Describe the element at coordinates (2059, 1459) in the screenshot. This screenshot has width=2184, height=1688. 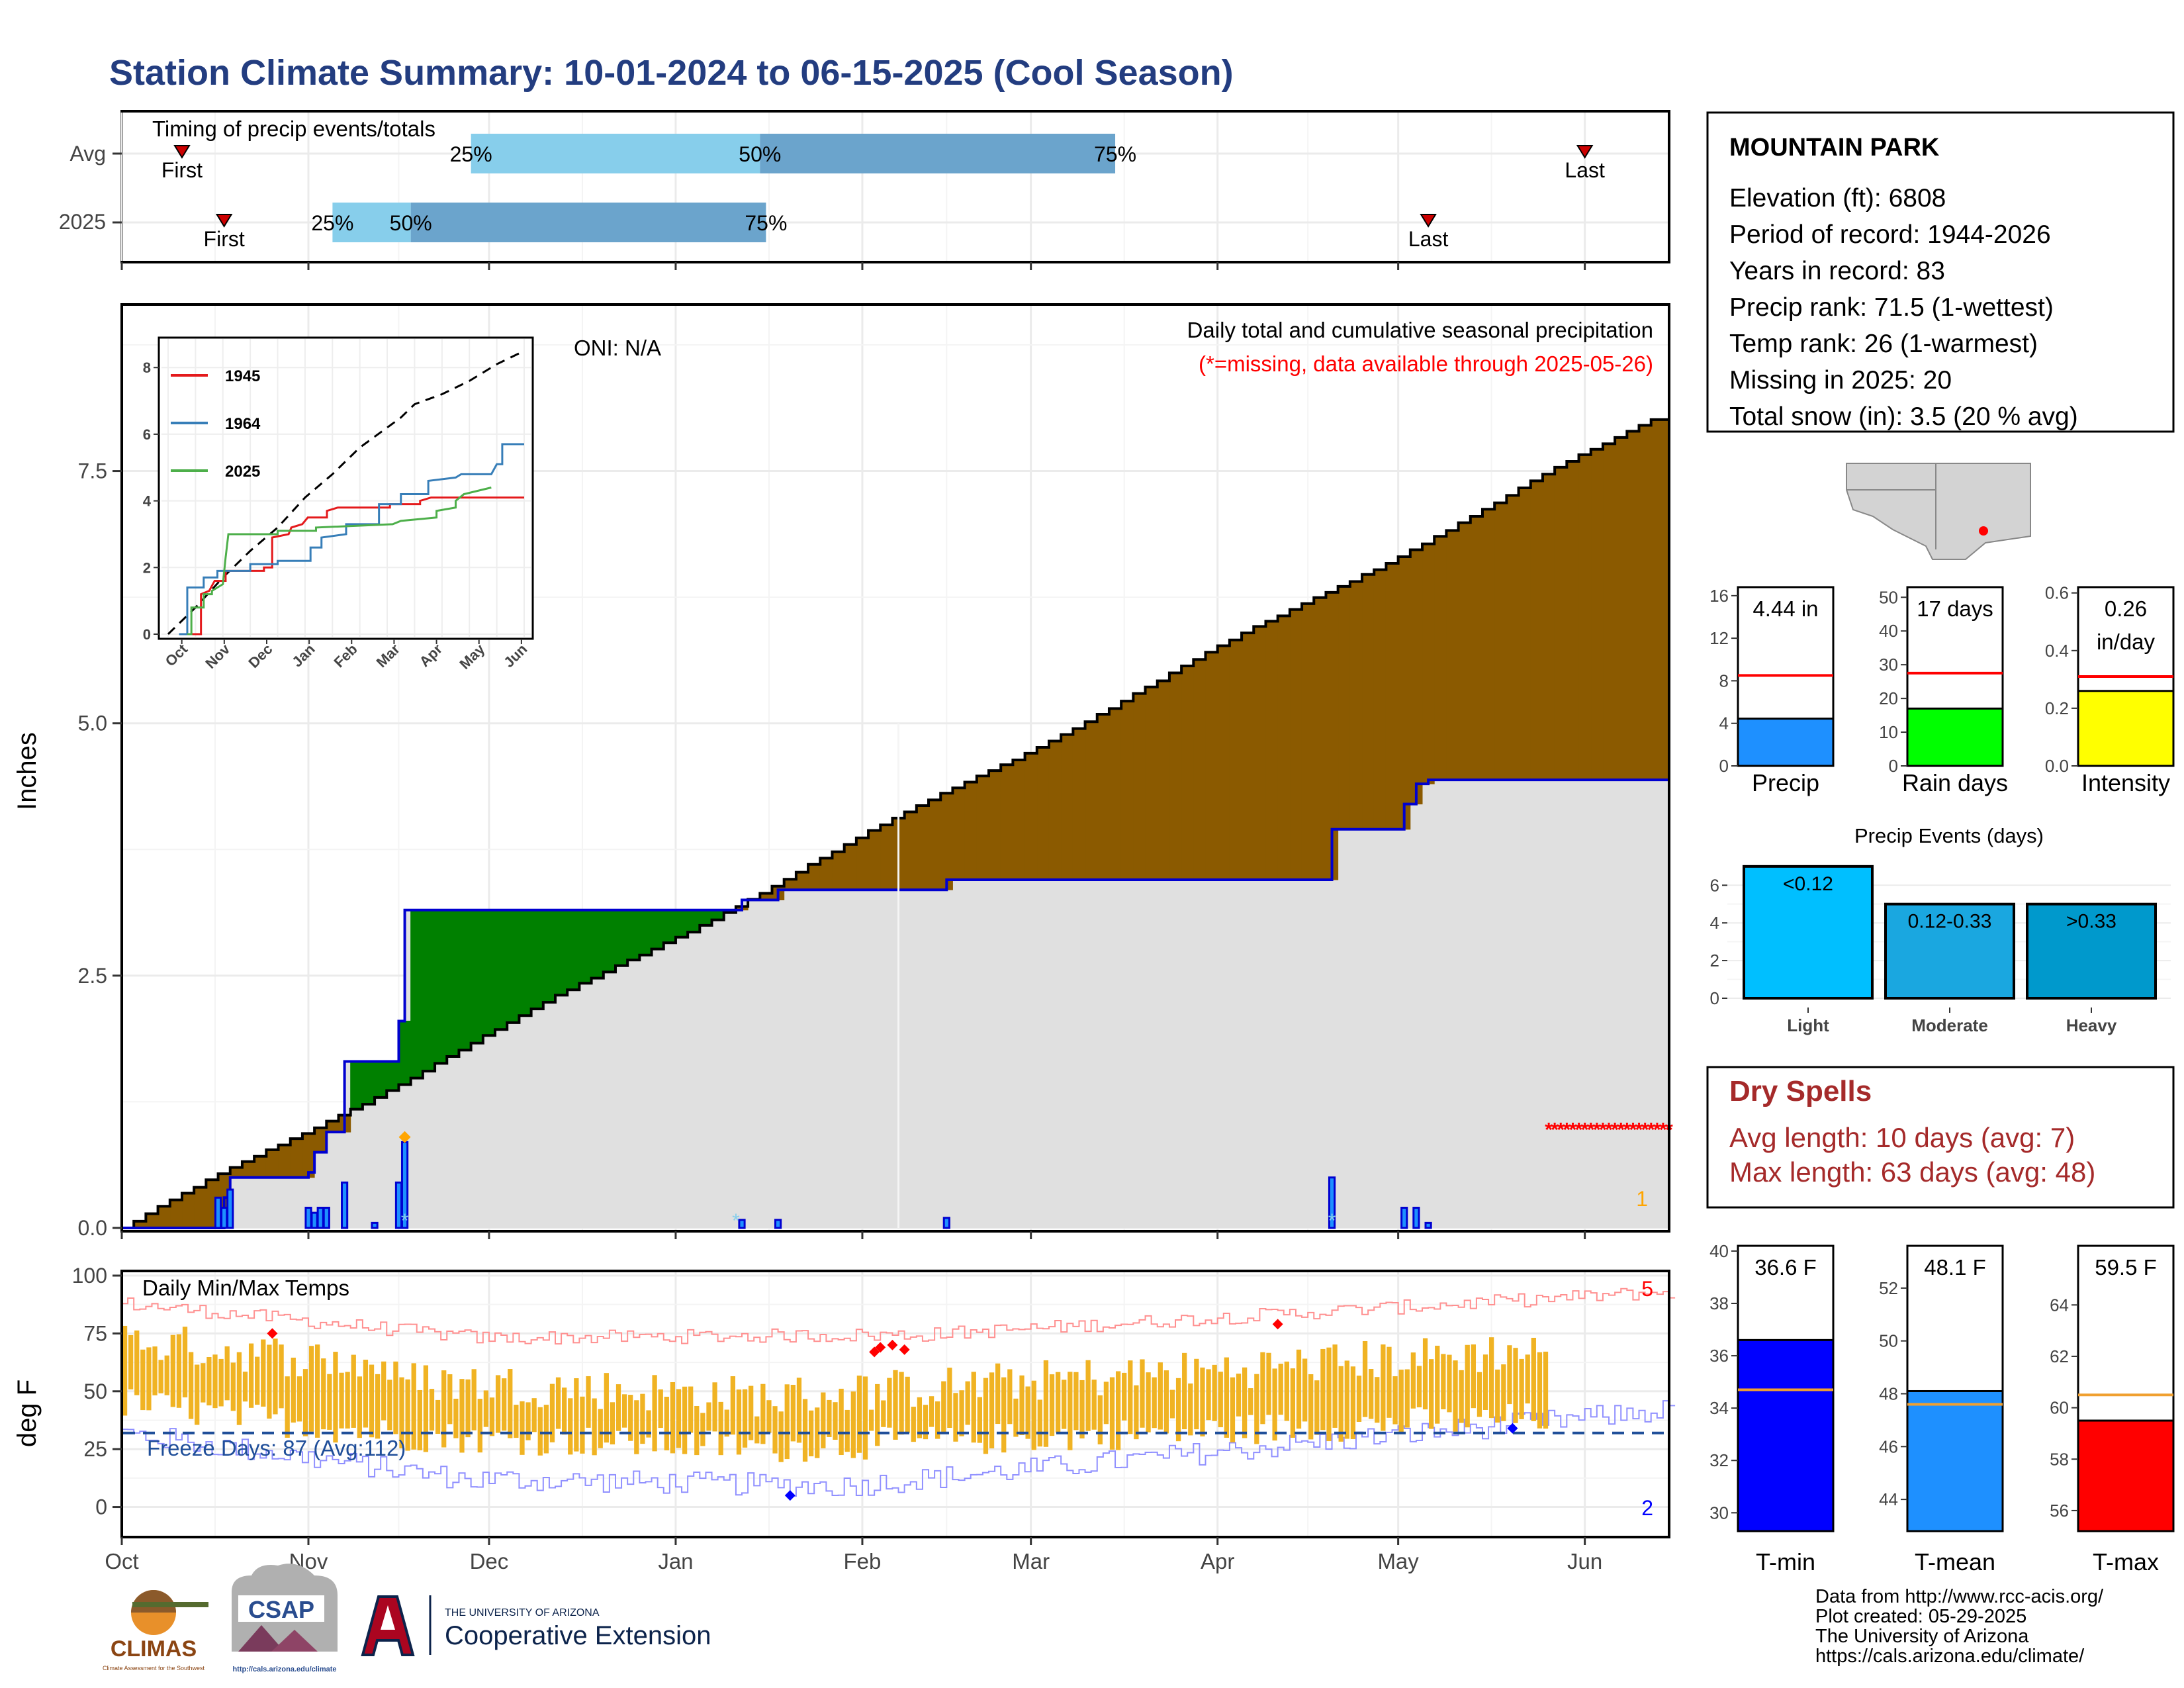
I see `temp-gauge-tick-label: 58` at that location.